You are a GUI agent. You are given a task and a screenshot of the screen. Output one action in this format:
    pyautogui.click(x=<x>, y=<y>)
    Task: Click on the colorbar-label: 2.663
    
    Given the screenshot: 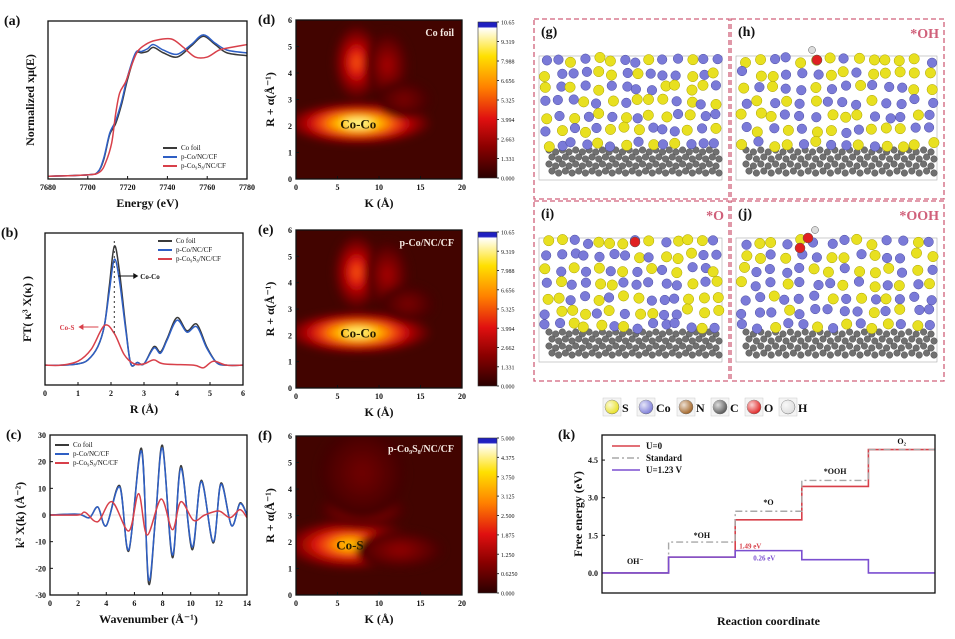 What is the action you would take?
    pyautogui.click(x=508, y=141)
    